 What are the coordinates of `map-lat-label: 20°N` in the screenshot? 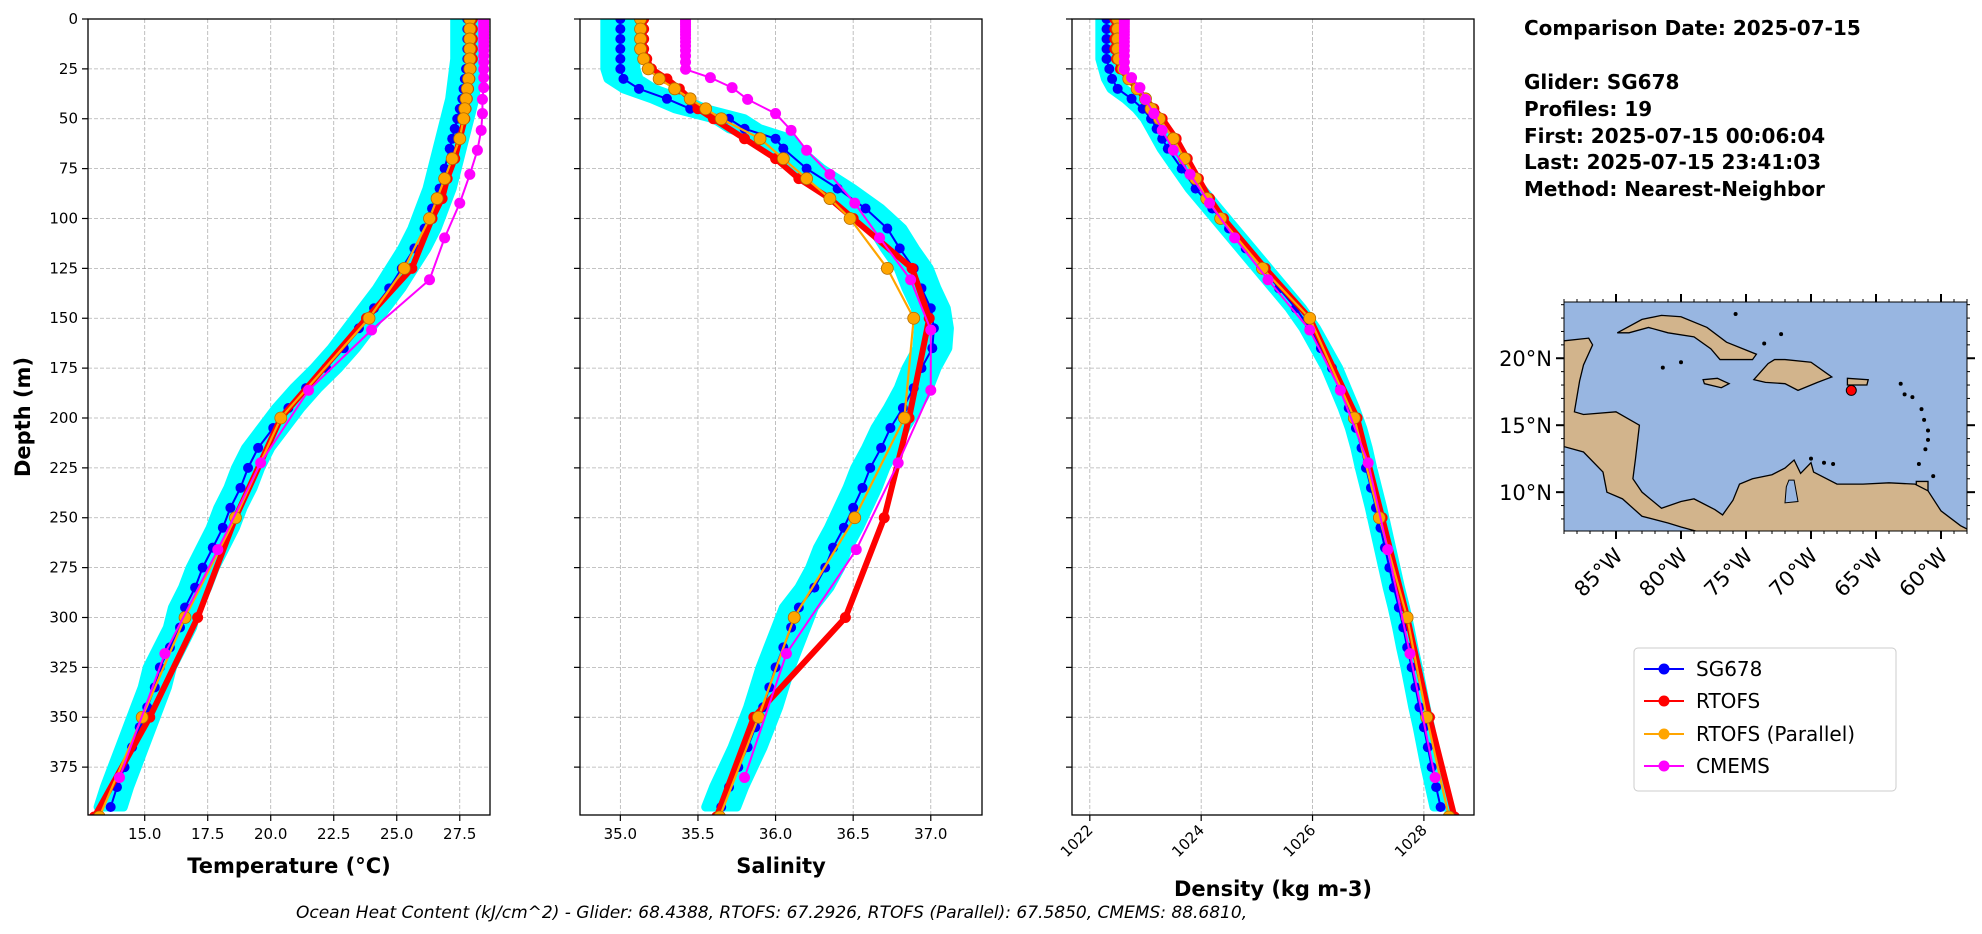 It's located at (1525, 359).